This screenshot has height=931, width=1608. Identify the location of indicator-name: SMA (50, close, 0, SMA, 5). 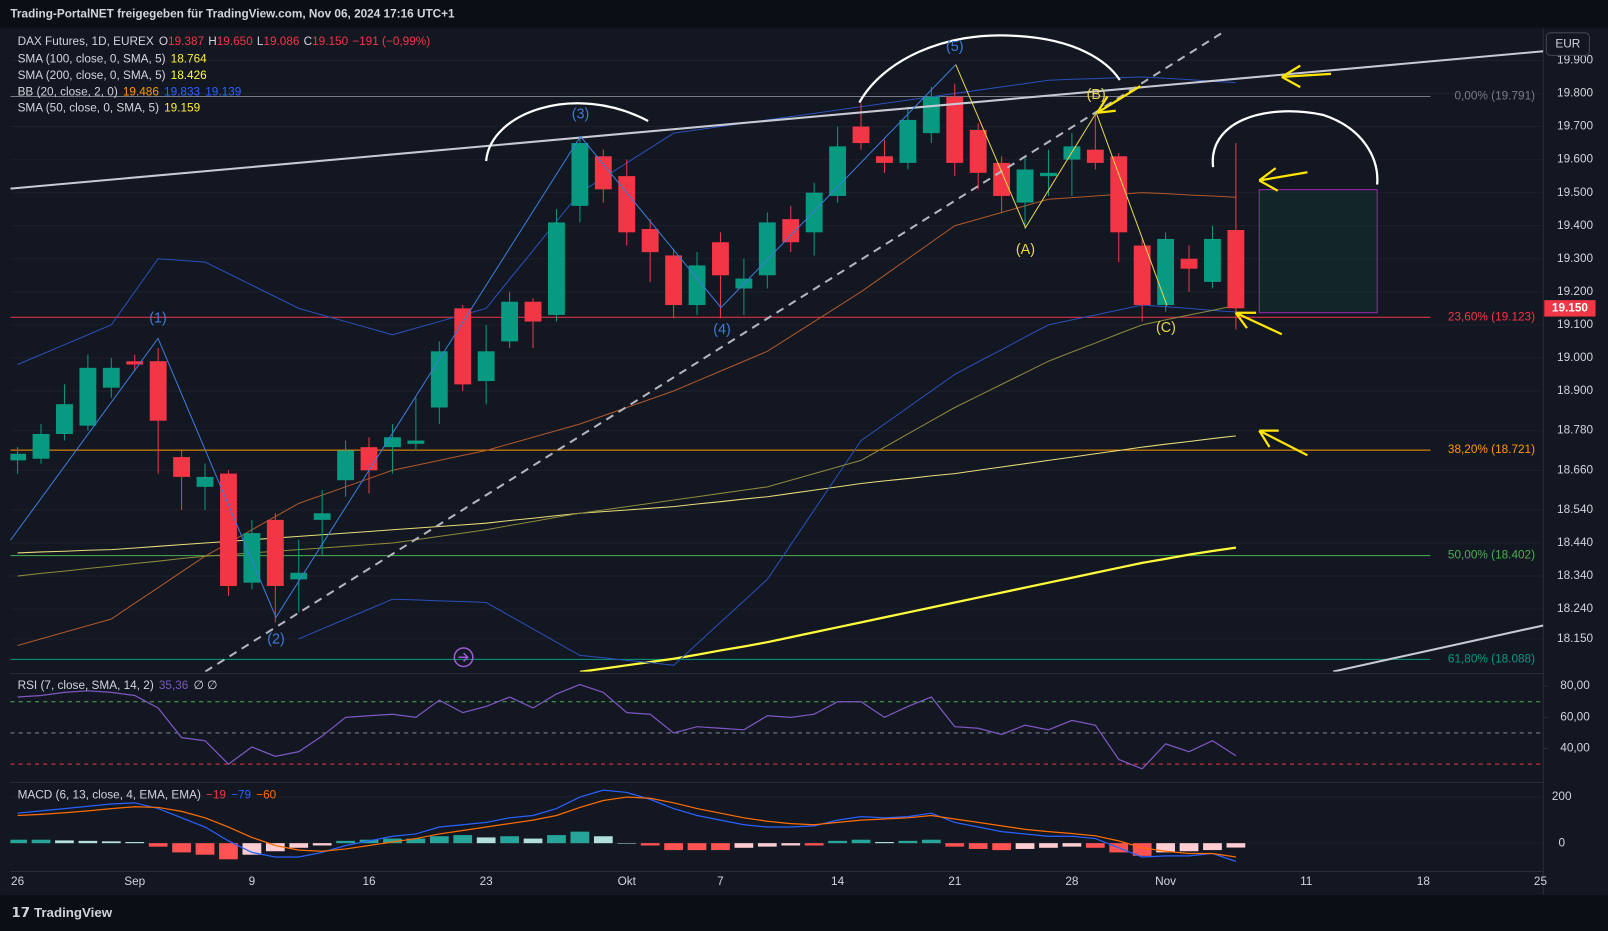
(89, 108).